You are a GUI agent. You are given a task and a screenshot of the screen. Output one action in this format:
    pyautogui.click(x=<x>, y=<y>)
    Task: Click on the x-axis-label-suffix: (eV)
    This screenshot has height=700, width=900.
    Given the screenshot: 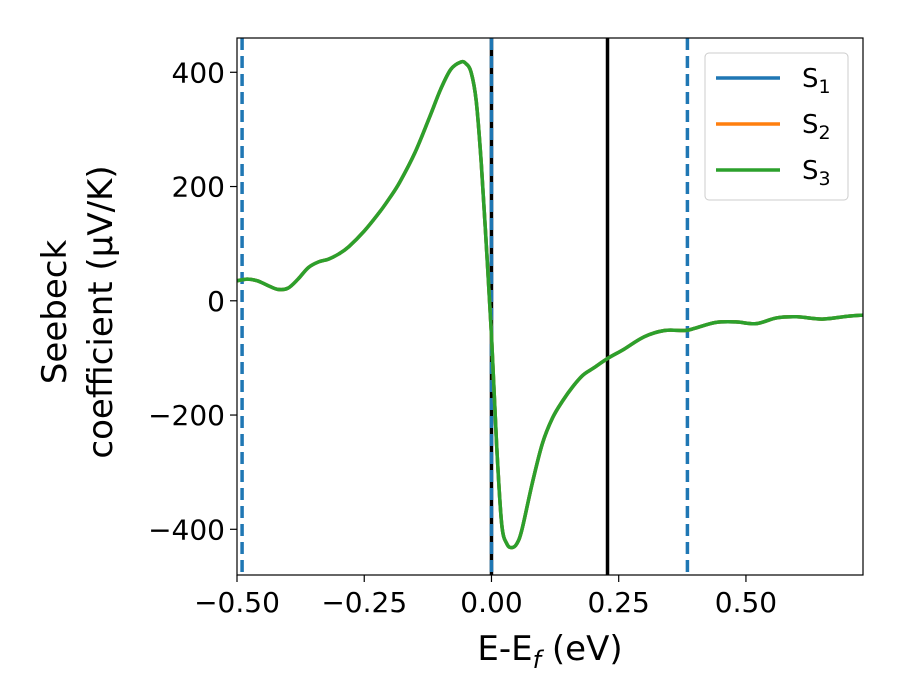 What is the action you would take?
    pyautogui.click(x=582, y=649)
    